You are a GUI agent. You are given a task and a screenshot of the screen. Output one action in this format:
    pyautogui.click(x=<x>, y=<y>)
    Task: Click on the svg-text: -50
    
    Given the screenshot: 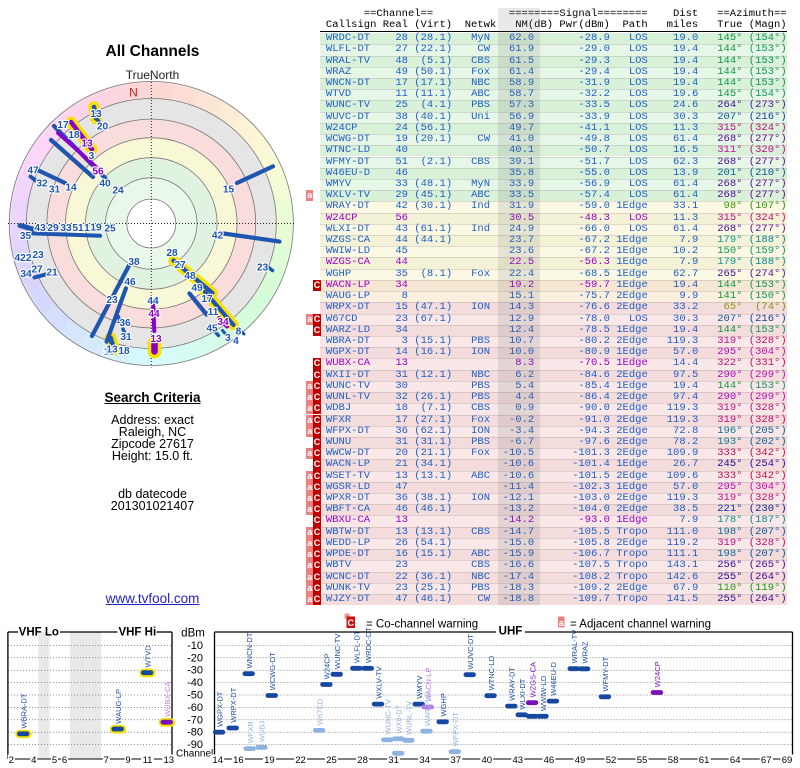 What is the action you would take?
    pyautogui.click(x=195, y=696)
    